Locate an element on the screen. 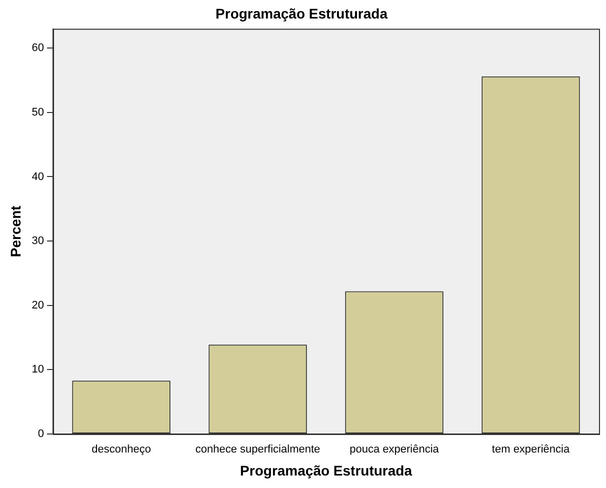 The height and width of the screenshot is (488, 606). x-tick-label: pouca experiência is located at coordinates (395, 450).